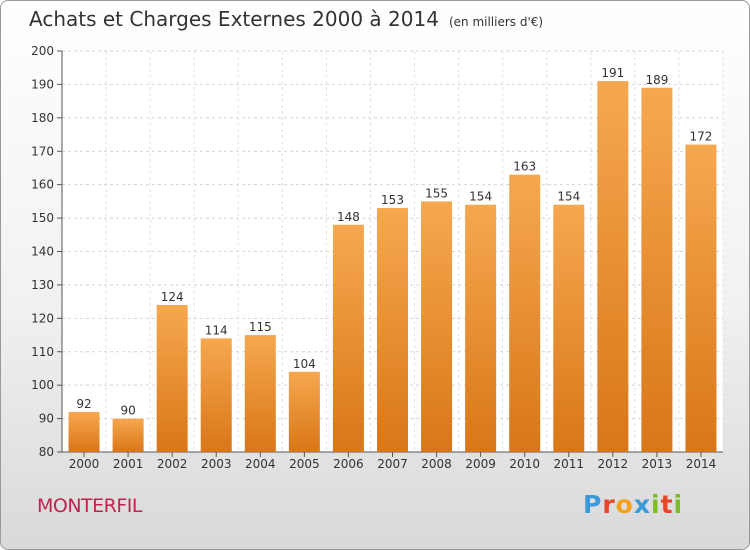  Describe the element at coordinates (348, 217) in the screenshot. I see `bar-value-label: 148` at that location.